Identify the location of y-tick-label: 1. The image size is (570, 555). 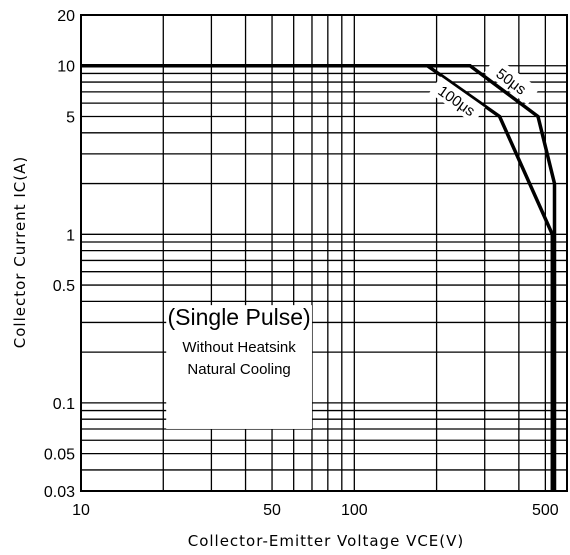
(70, 235).